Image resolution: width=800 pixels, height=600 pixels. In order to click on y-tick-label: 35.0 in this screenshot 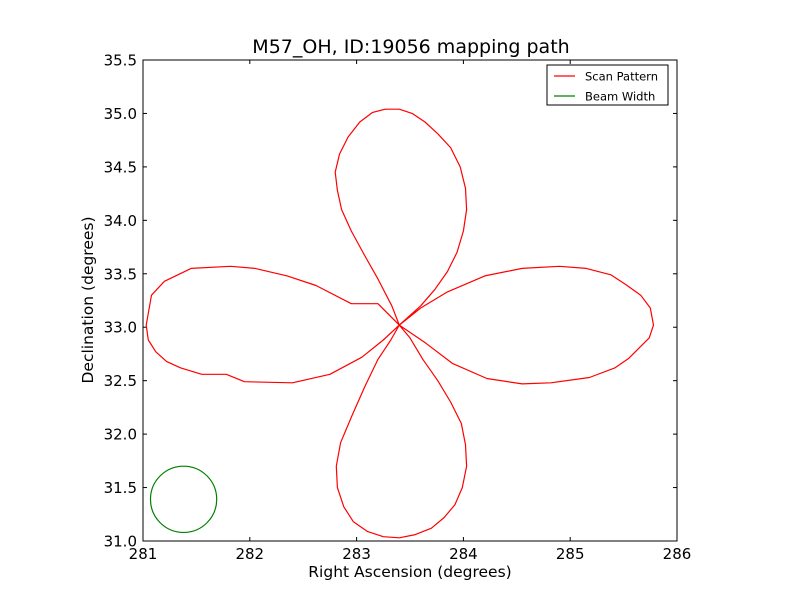, I will do `click(120, 114)`.